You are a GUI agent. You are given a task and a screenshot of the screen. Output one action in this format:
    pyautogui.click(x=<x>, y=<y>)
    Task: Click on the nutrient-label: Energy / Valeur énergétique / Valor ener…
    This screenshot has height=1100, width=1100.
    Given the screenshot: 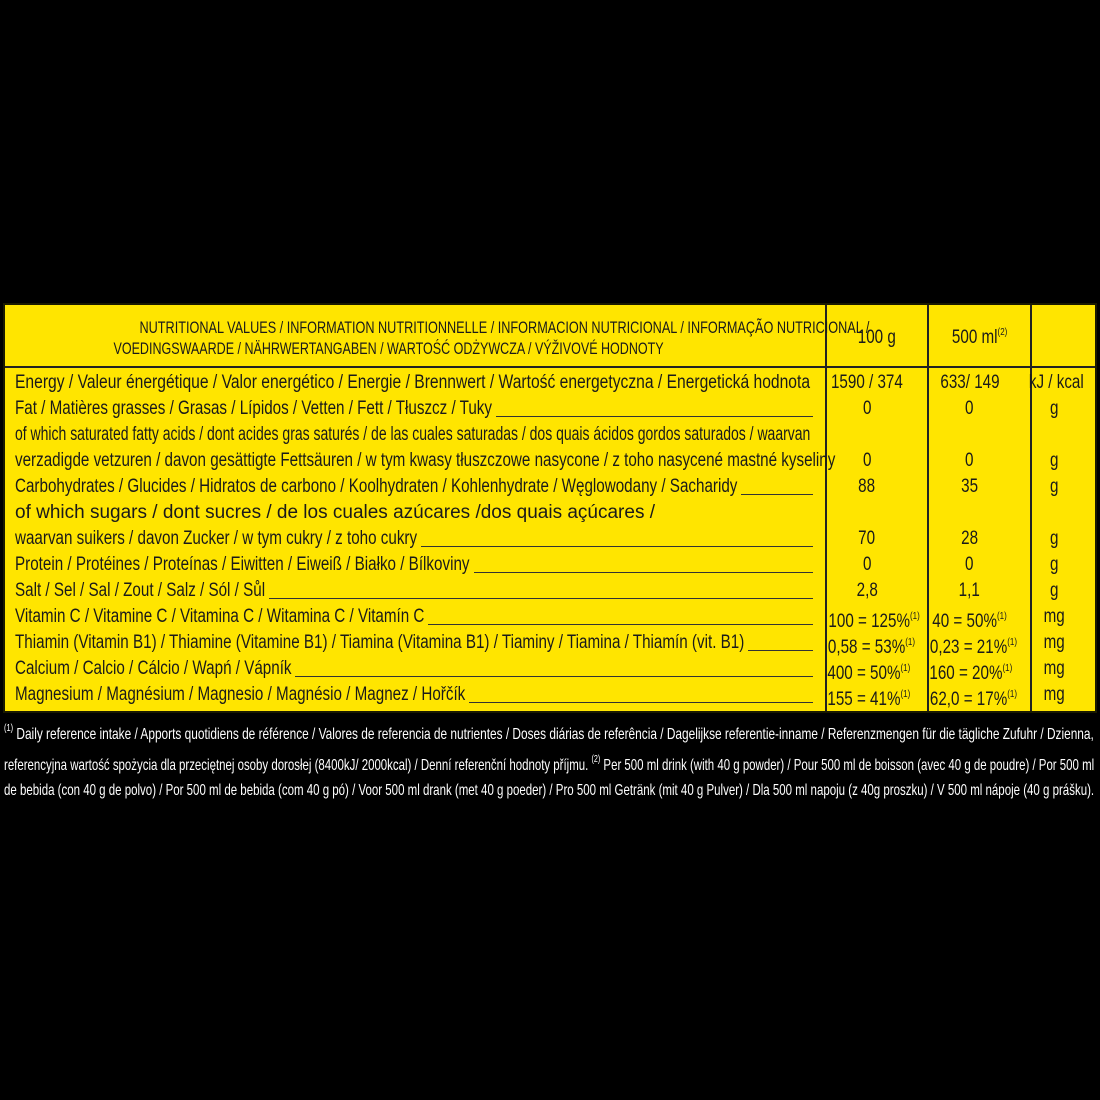 What is the action you would take?
    pyautogui.click(x=413, y=382)
    